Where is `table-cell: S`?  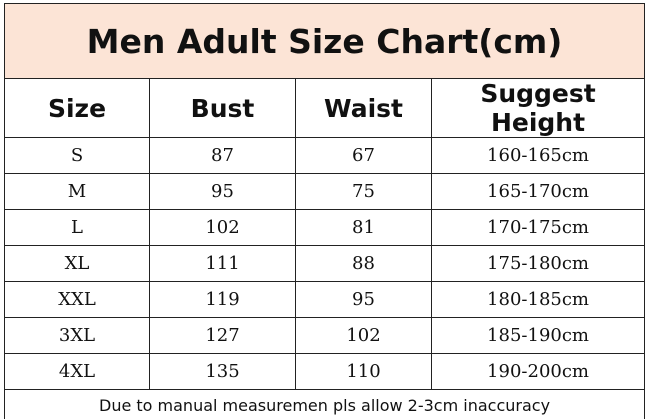 table-cell: S is located at coordinates (77, 155).